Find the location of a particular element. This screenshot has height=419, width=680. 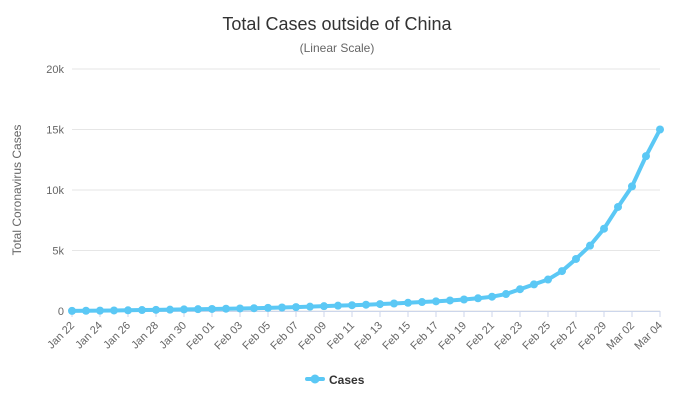

x-tick-label: Feb 09 is located at coordinates (312, 336).